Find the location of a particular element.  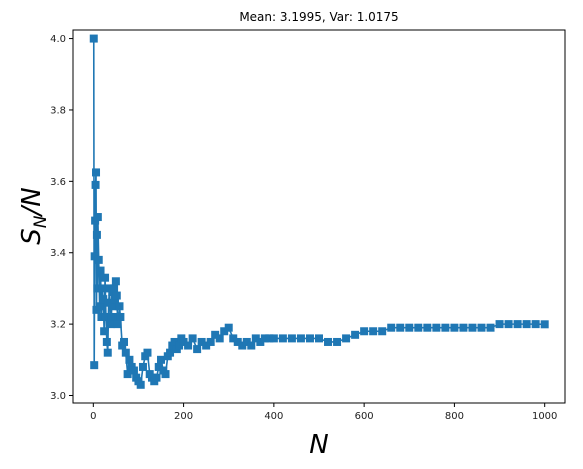

x-tick-label: 400 is located at coordinates (273, 416).